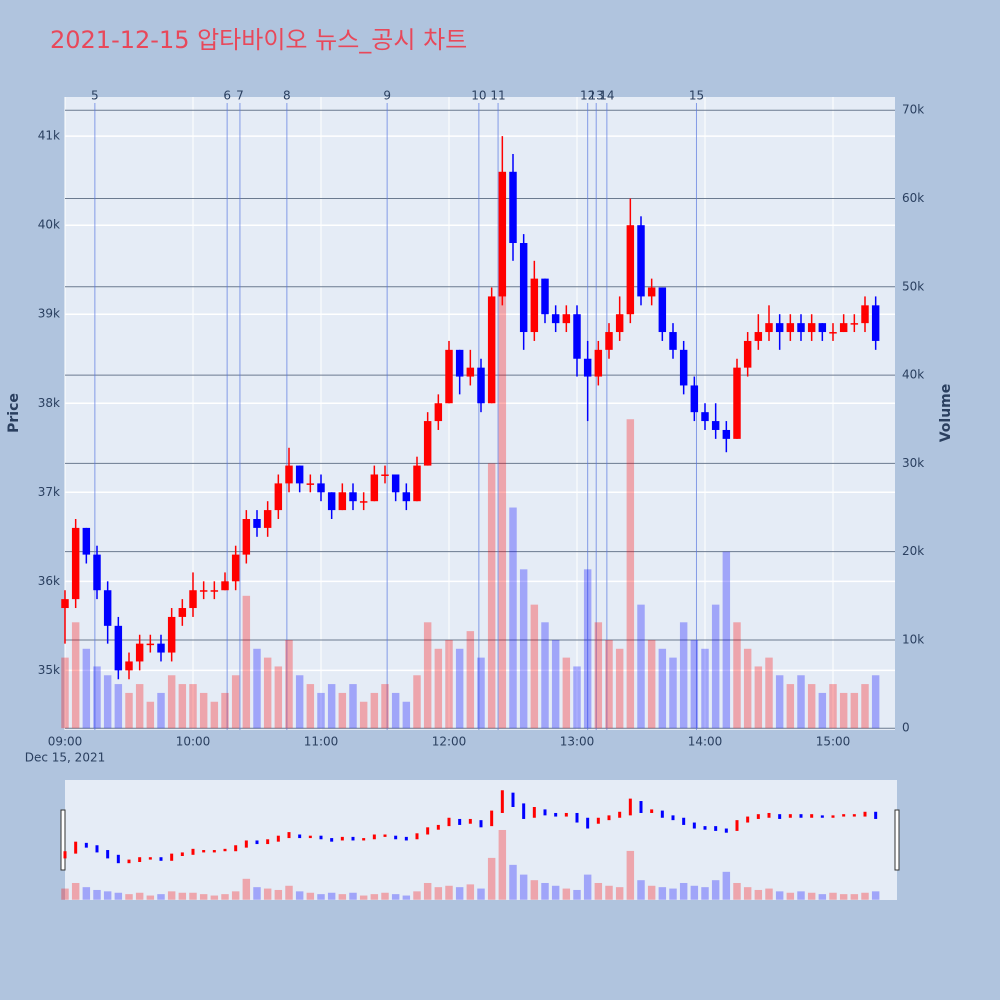 Image resolution: width=1000 pixels, height=1000 pixels. I want to click on y-tick-label: 38k, so click(49, 403).